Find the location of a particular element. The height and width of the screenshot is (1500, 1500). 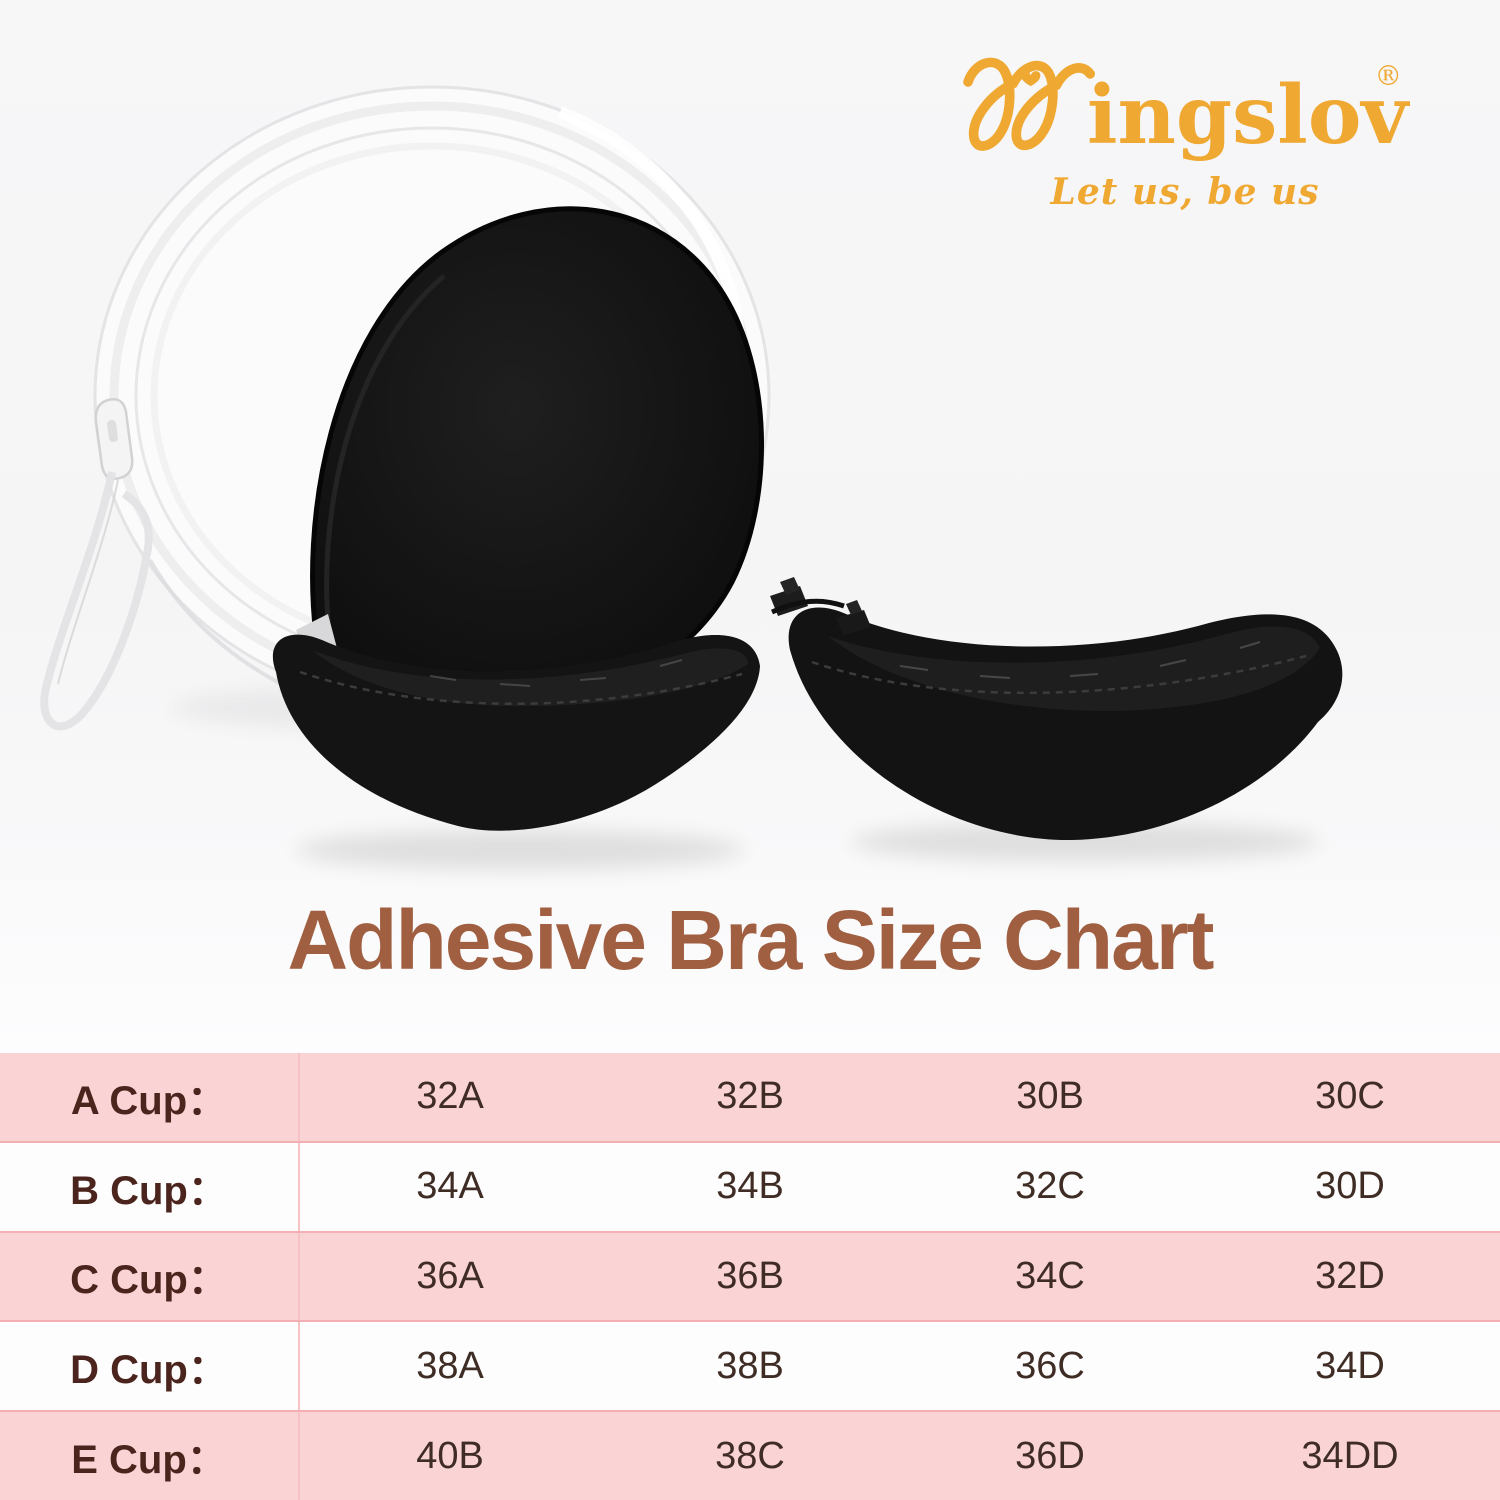

size-cell: 36B is located at coordinates (750, 1275).